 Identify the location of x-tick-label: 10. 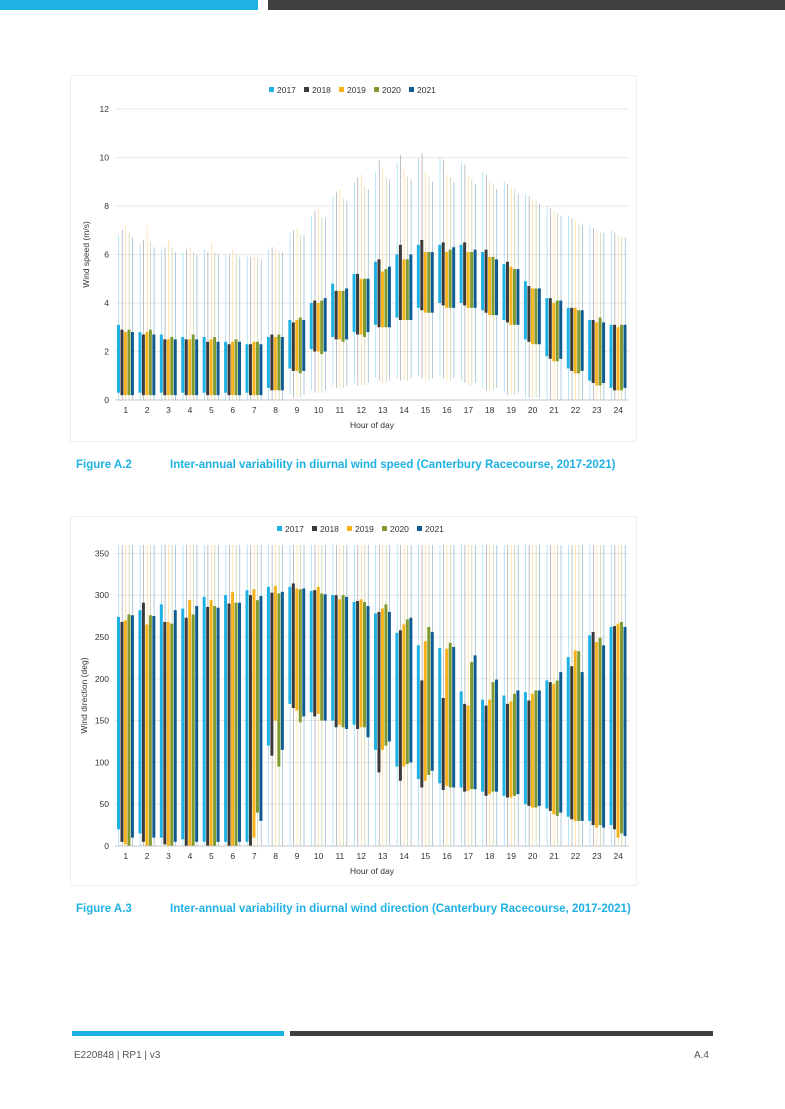
(319, 410).